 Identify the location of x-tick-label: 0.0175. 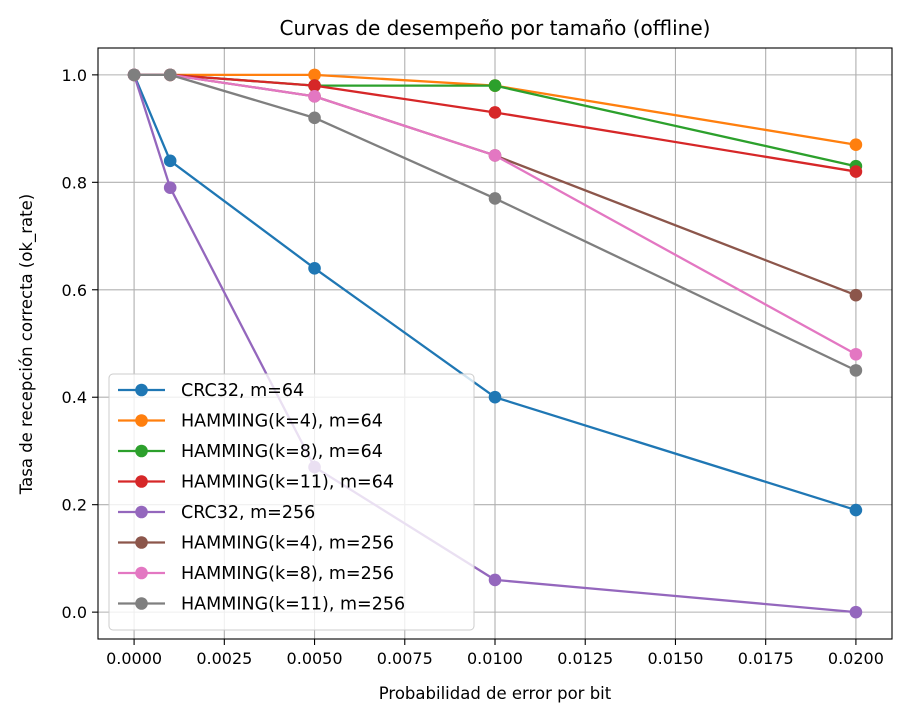
(766, 658).